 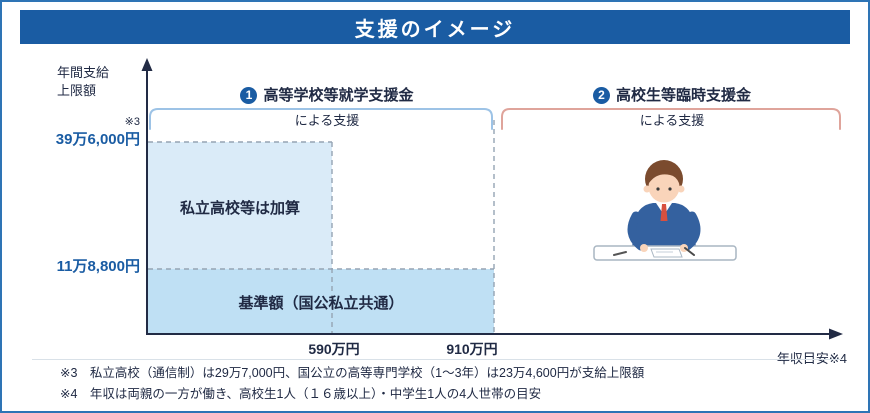 What do you see at coordinates (636, 231) in the screenshot?
I see `person-arm-left` at bounding box center [636, 231].